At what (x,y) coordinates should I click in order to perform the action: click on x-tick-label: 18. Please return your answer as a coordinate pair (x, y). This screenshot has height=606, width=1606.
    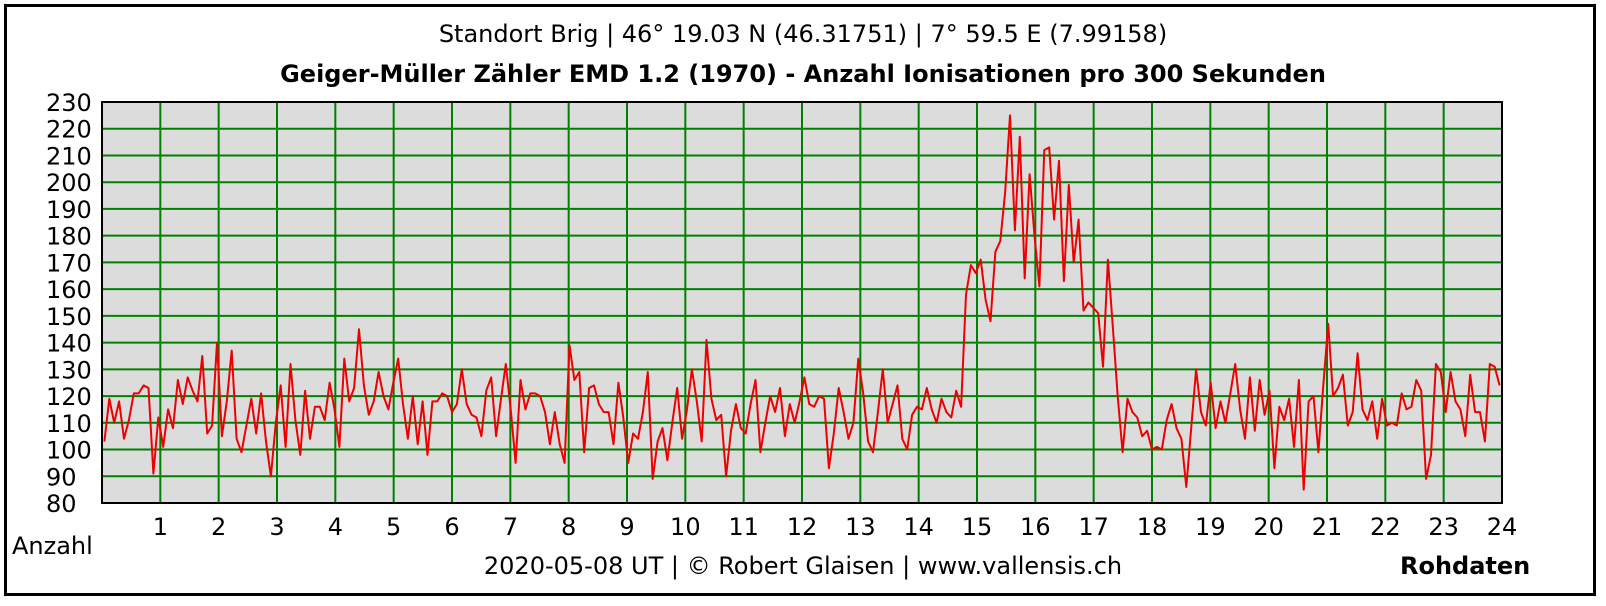
    Looking at the image, I should click on (1152, 527).